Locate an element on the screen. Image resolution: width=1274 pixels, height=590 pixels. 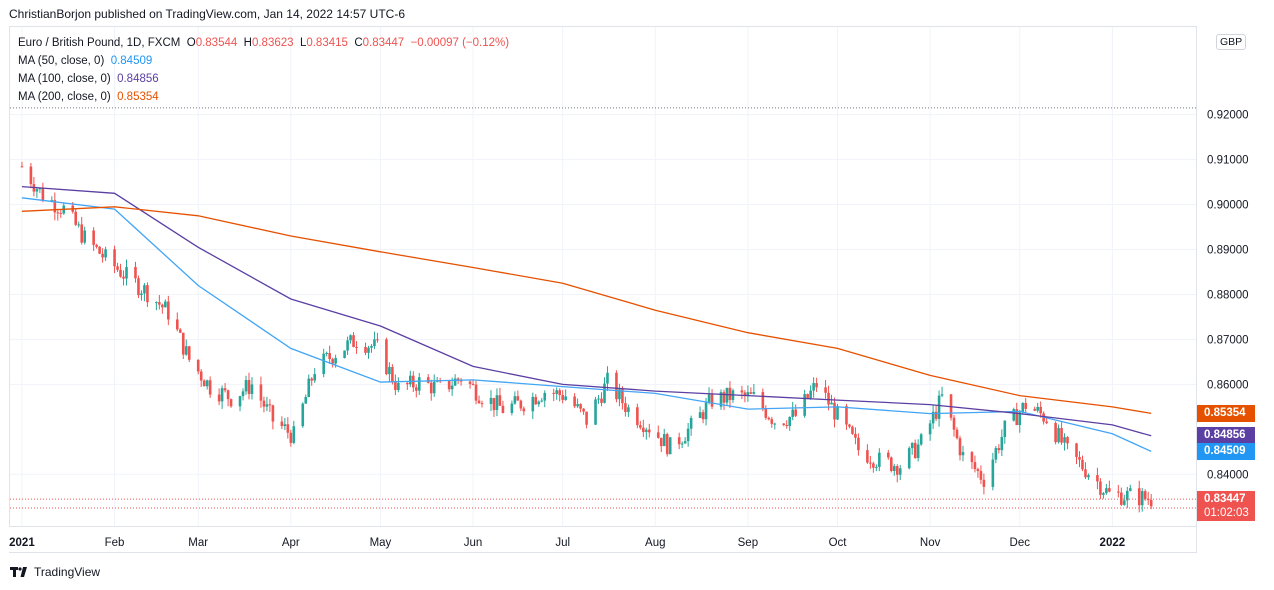
legend-ma50-value: 0.84509 is located at coordinates (131, 61).